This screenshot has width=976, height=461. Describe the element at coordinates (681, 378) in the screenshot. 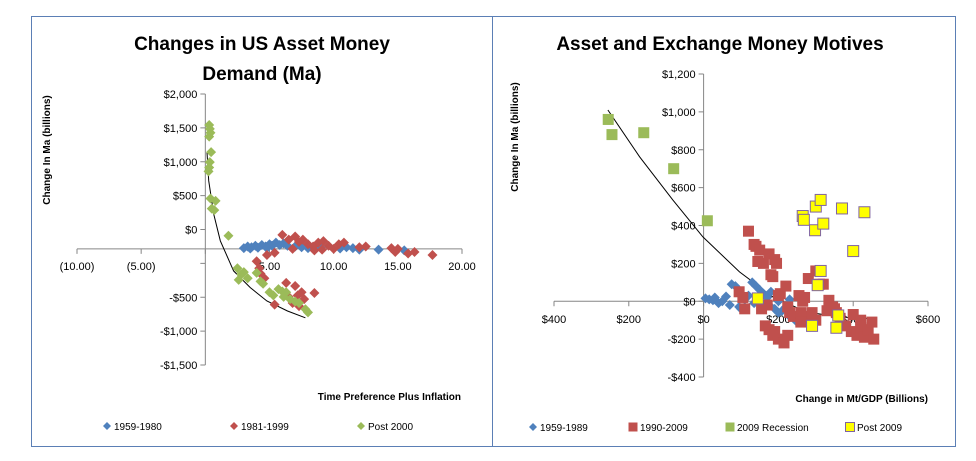

I see `y-tick-label: -$400` at that location.